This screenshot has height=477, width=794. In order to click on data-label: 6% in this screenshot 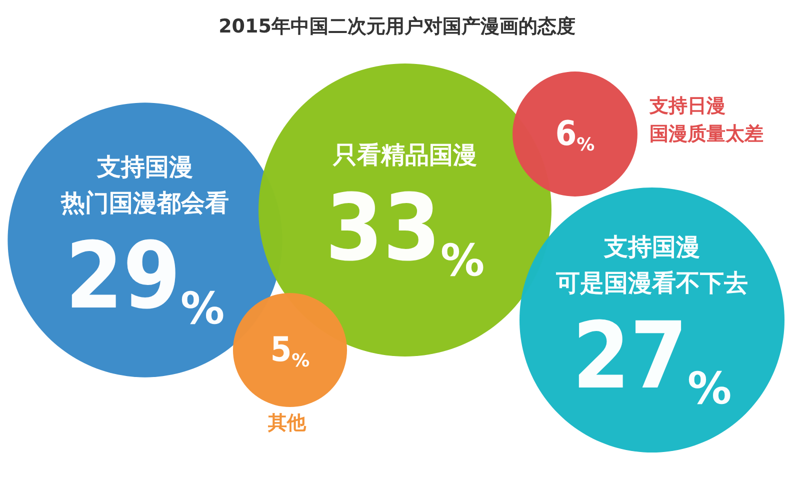, I will do `click(575, 135)`.